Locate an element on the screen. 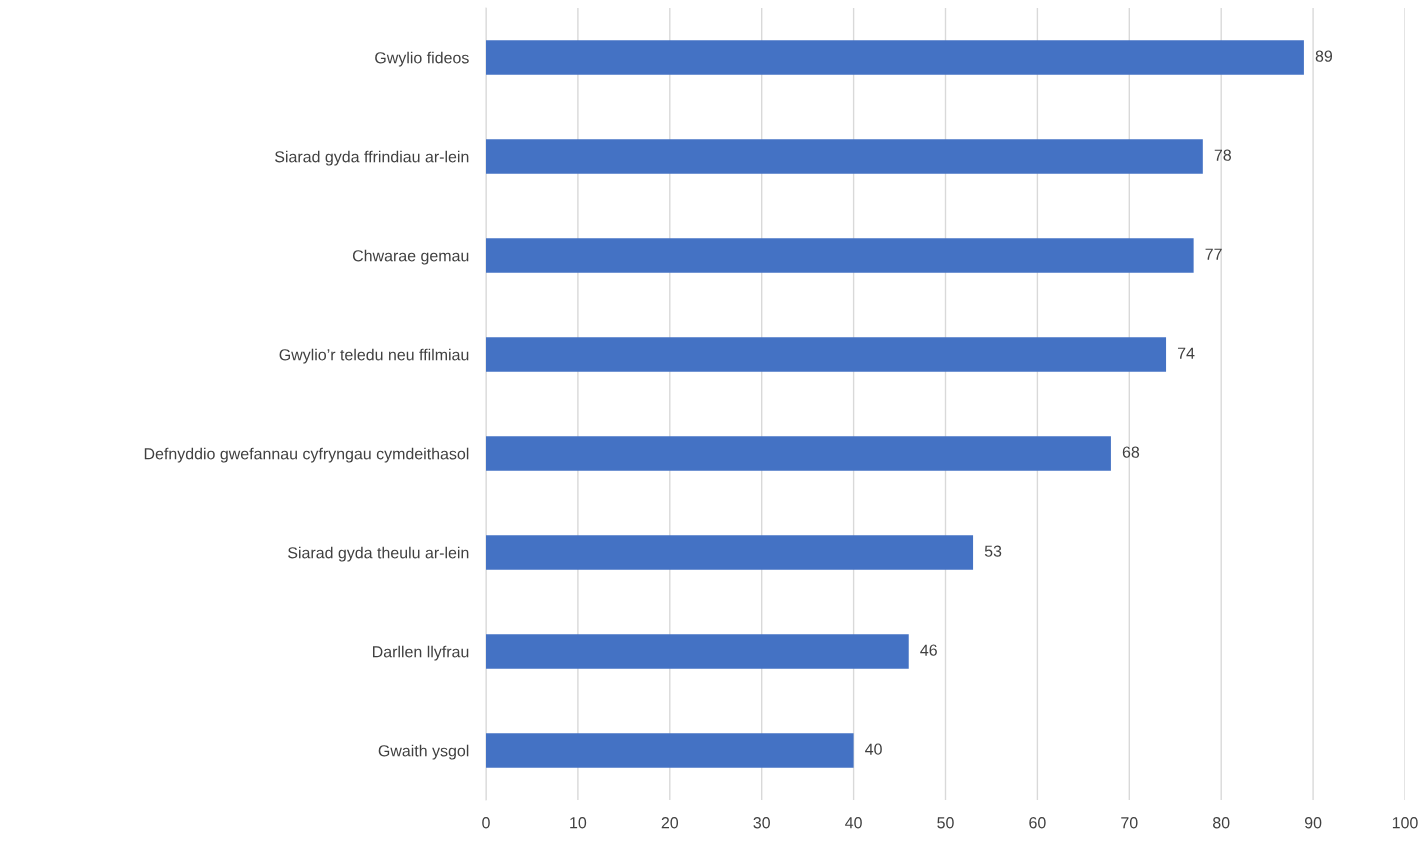 The width and height of the screenshot is (1427, 846). x-tick-label: 10 is located at coordinates (578, 823).